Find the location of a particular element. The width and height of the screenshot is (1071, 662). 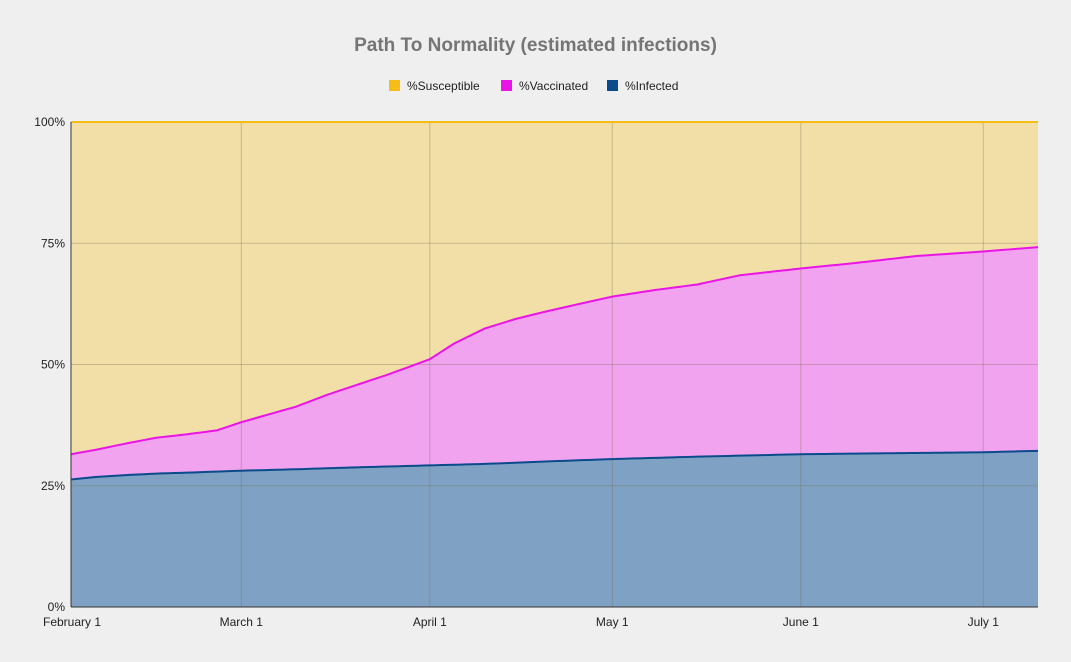

x-tick-label: March 1 is located at coordinates (242, 622).